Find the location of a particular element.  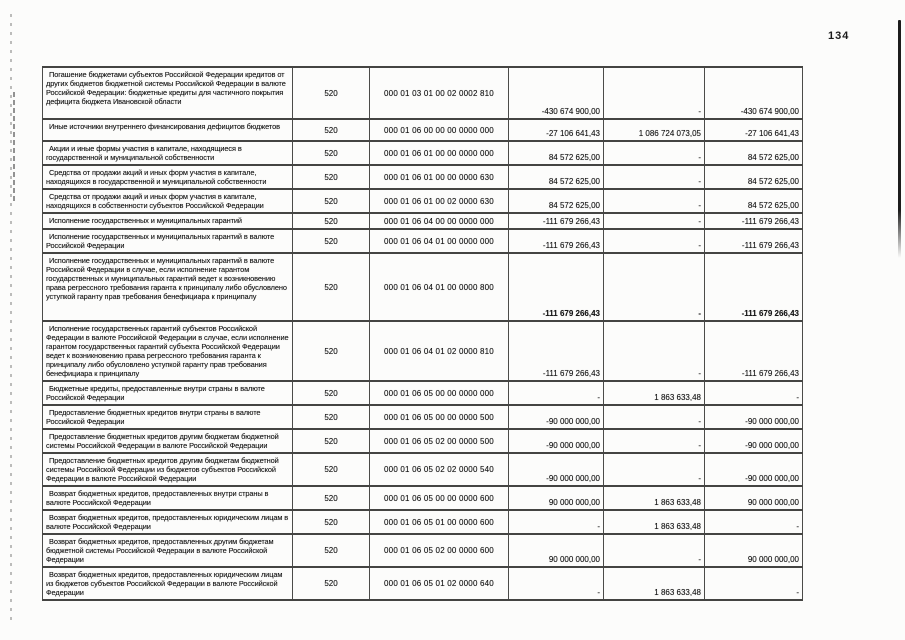

row-classification-code: 000 01 06 05 01 00 0000 600 is located at coordinates (439, 522).